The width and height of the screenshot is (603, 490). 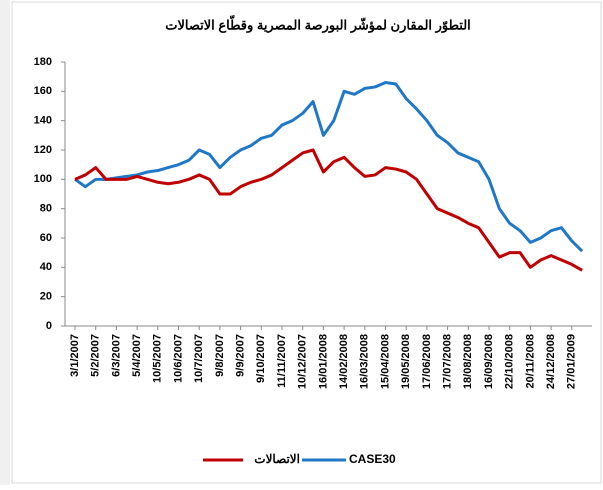 I want to click on x-tick-label: 5/4/2007, so click(x=137, y=355).